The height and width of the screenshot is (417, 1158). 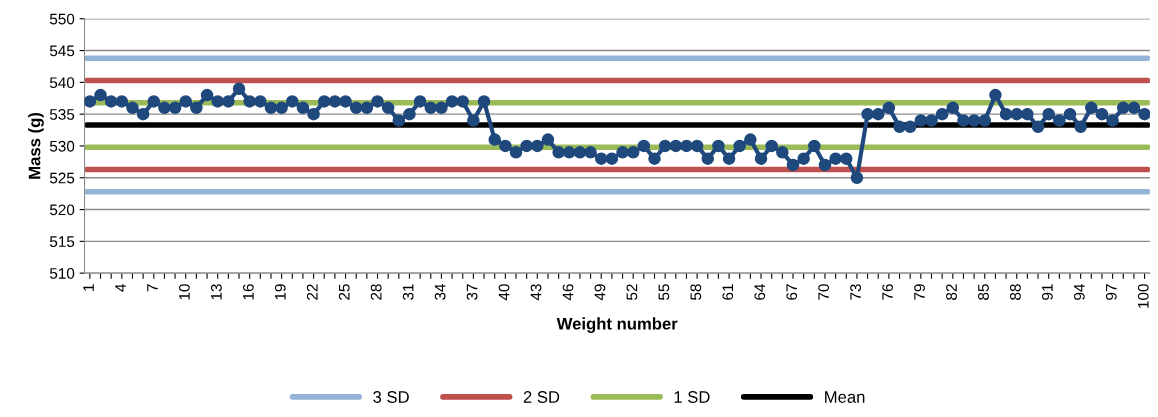 What do you see at coordinates (600, 292) in the screenshot?
I see `x-tick-label: 49` at bounding box center [600, 292].